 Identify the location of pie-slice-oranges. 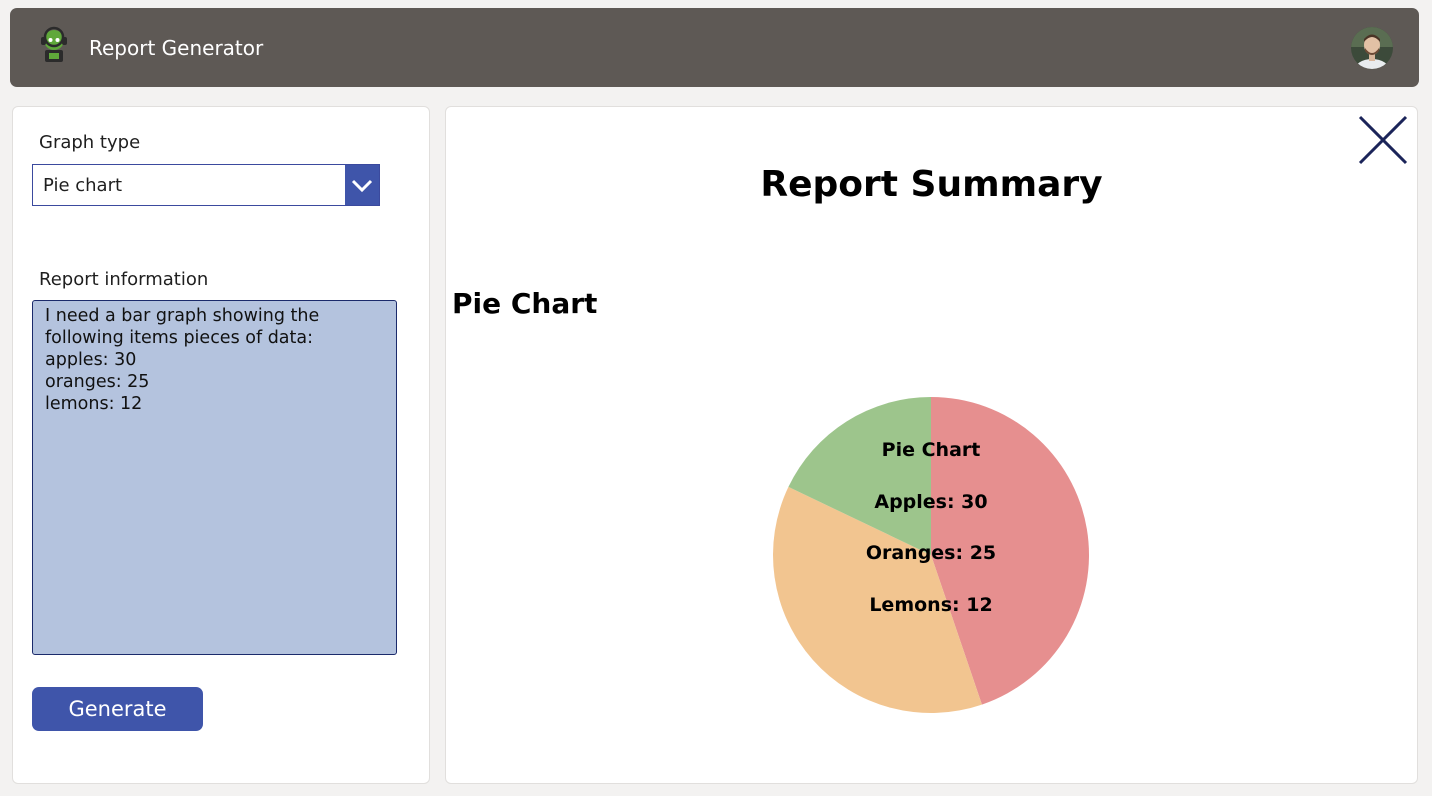
(877, 599).